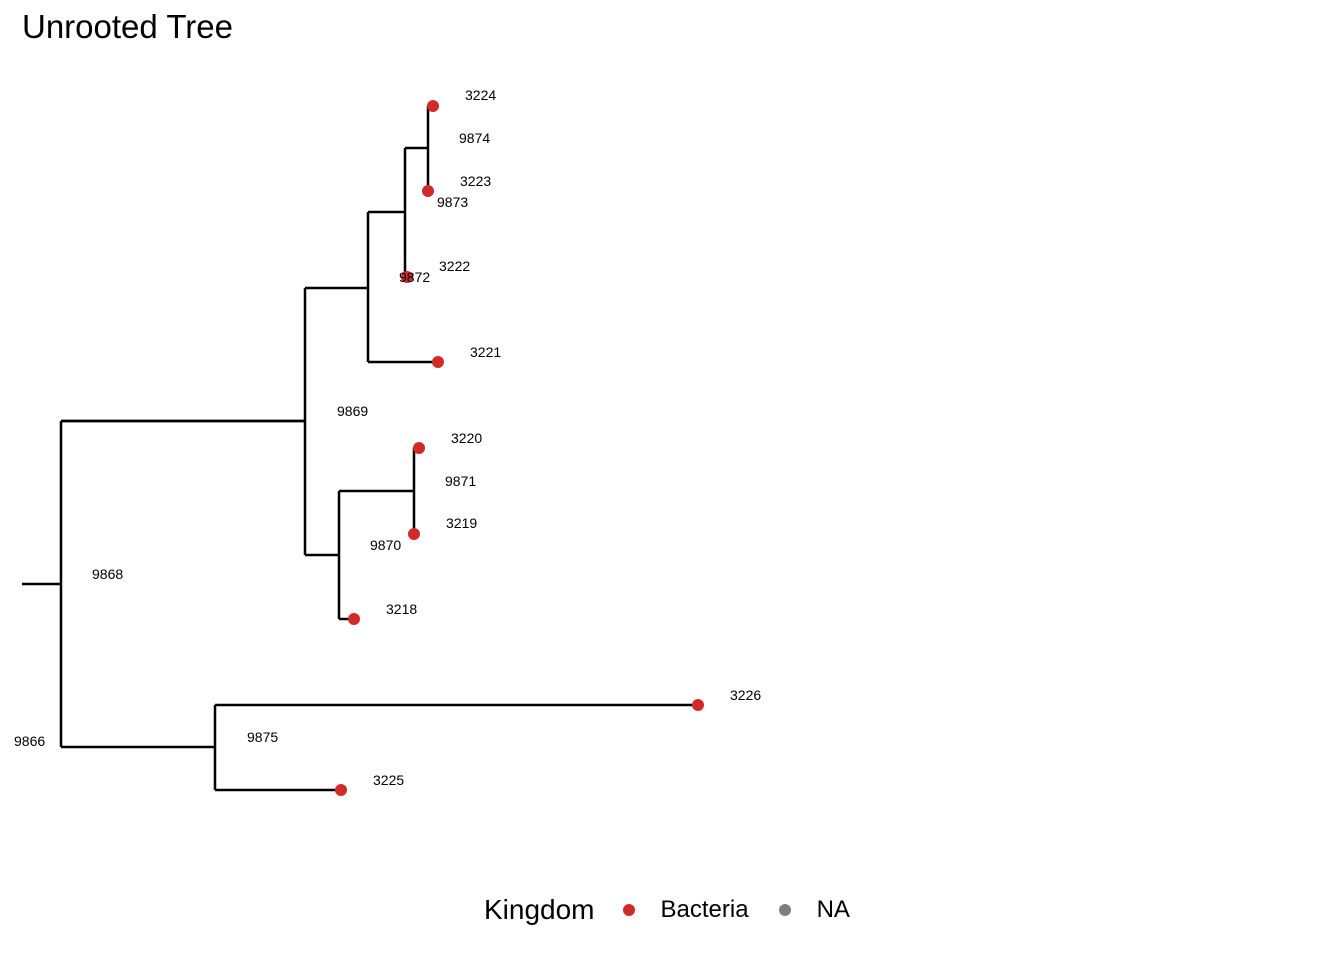 This screenshot has height=960, width=1344. What do you see at coordinates (466, 438) in the screenshot?
I see `tip-label-3220: 3220` at bounding box center [466, 438].